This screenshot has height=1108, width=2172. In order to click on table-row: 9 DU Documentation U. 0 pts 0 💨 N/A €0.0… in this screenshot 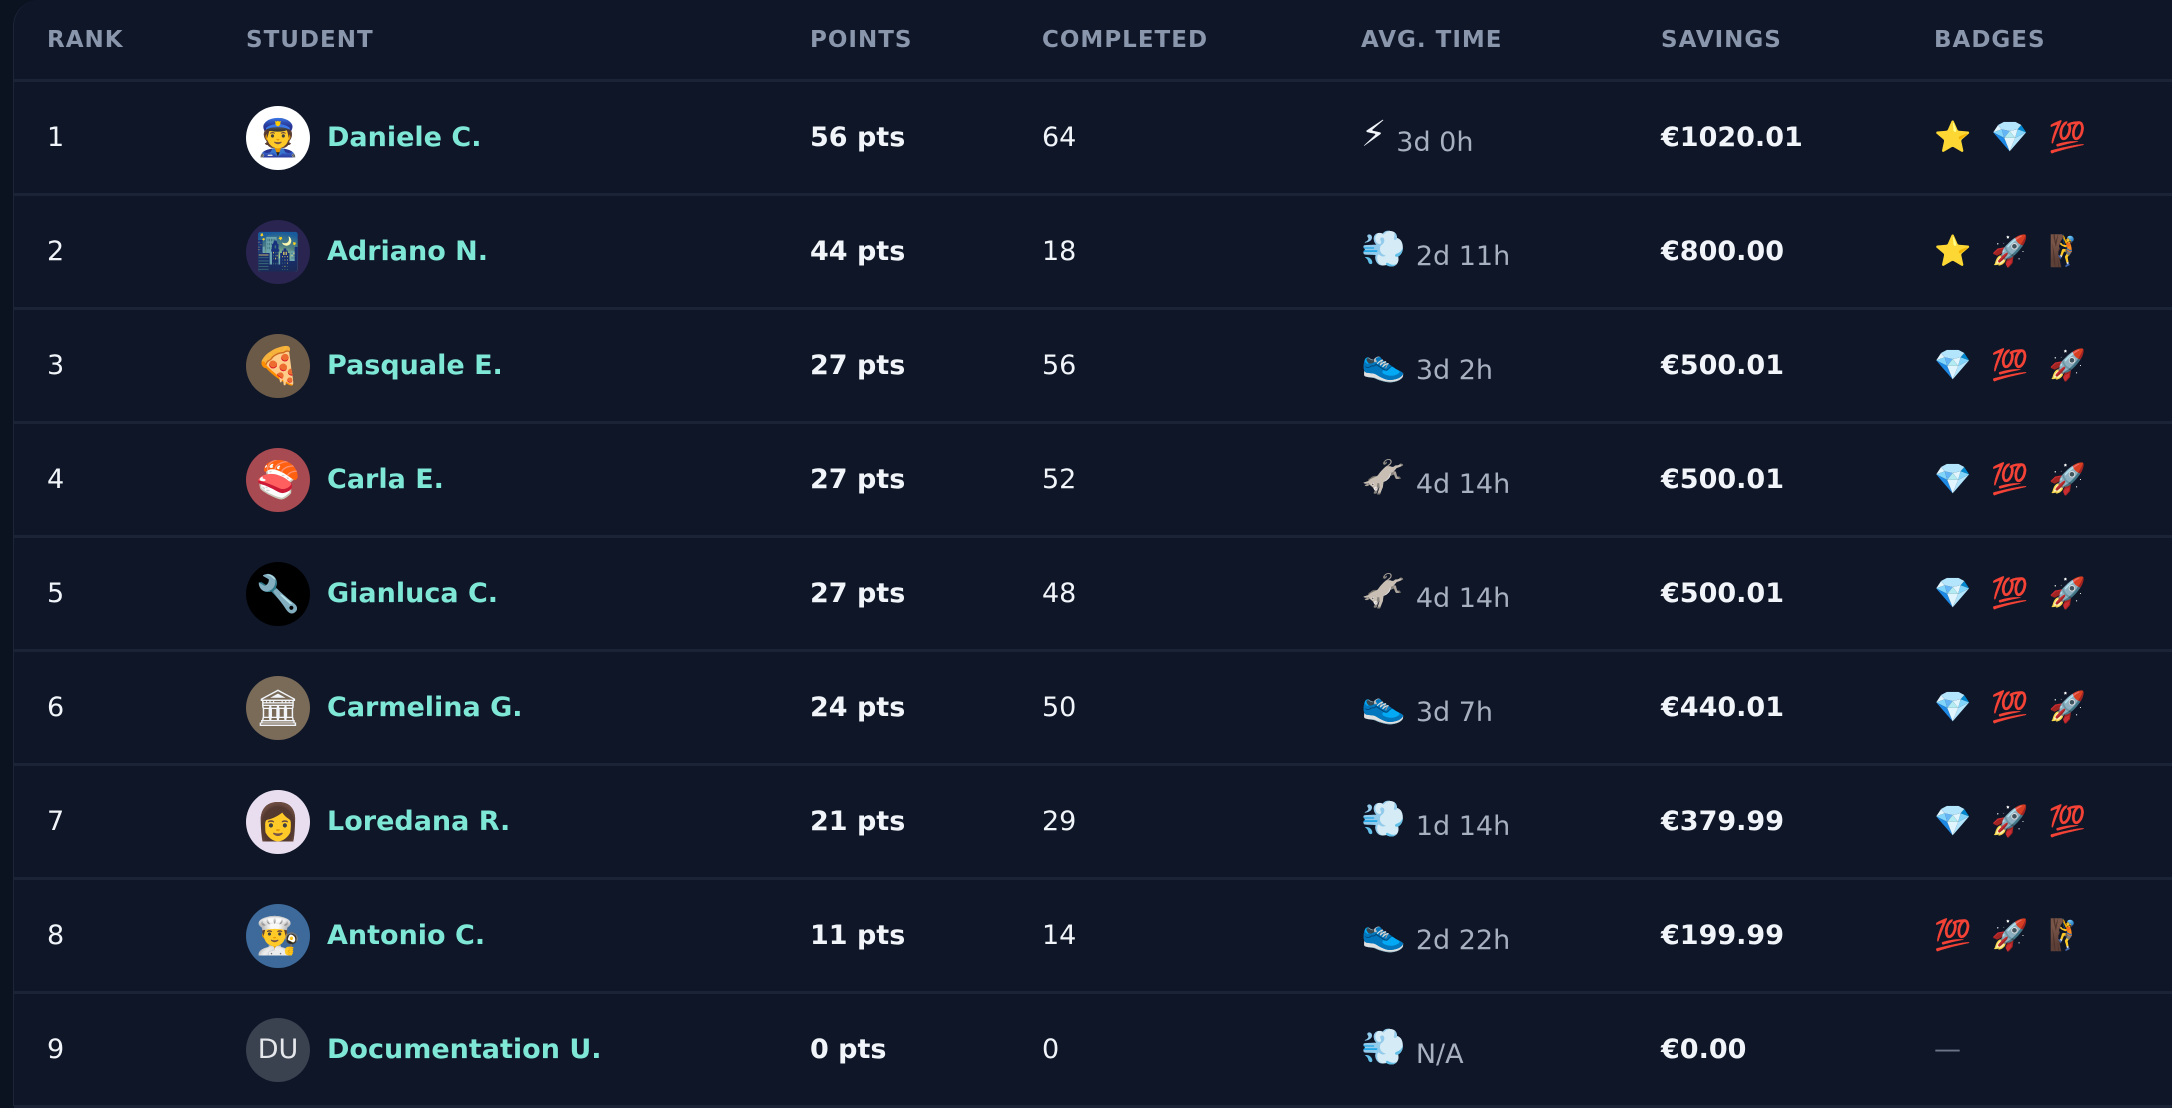, I will do `click(1093, 1051)`.